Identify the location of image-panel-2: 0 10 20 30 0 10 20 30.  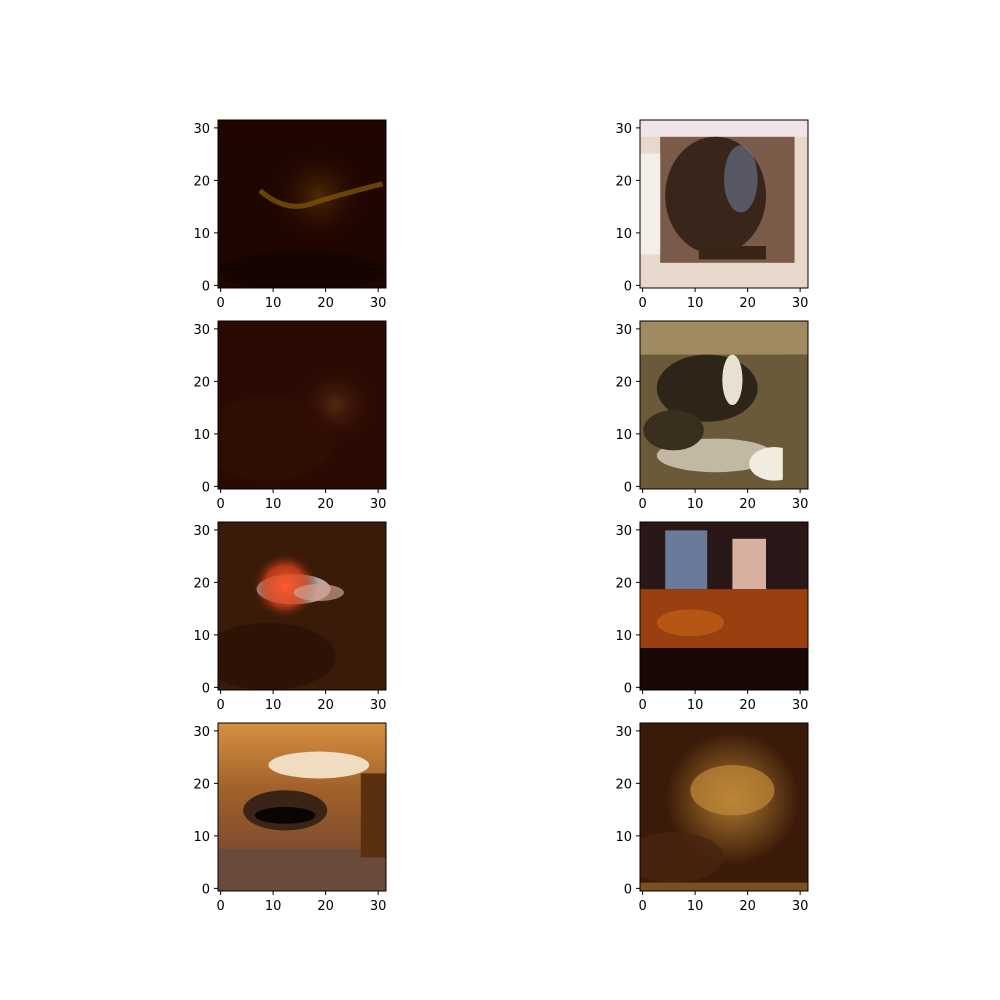
(712, 215).